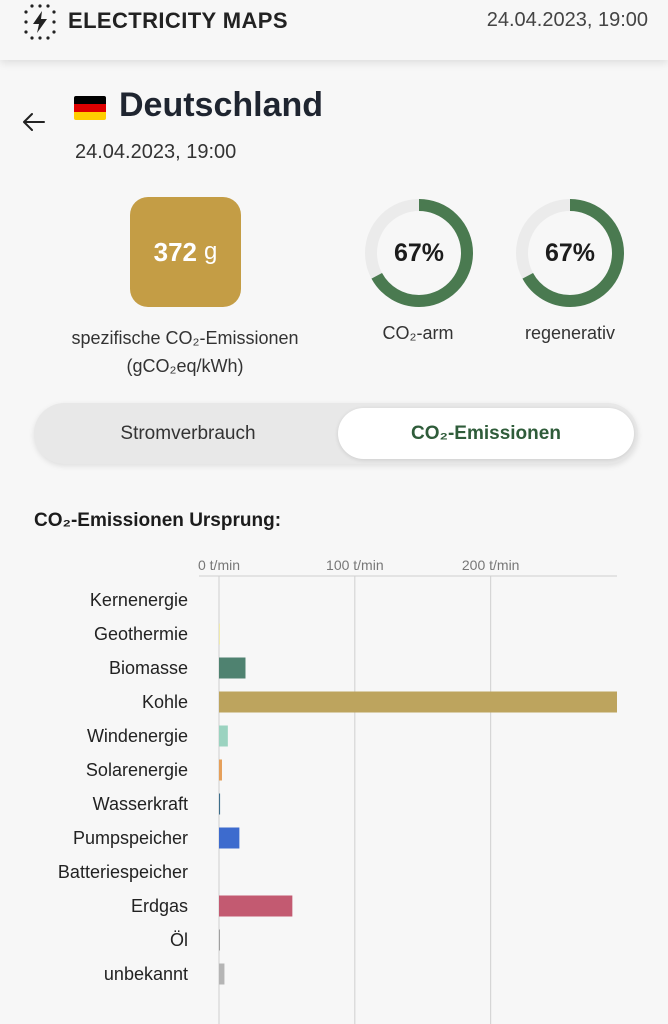  What do you see at coordinates (141, 634) in the screenshot?
I see `category-label: Geothermie` at bounding box center [141, 634].